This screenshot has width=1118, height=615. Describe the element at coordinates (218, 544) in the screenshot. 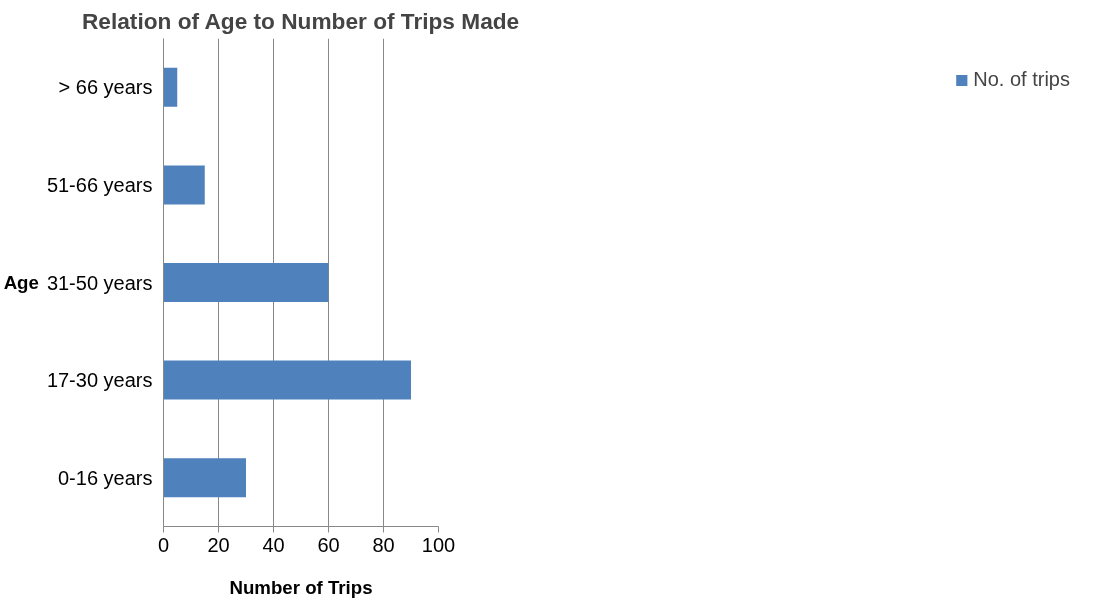

I see `x-tick-label: 20` at that location.